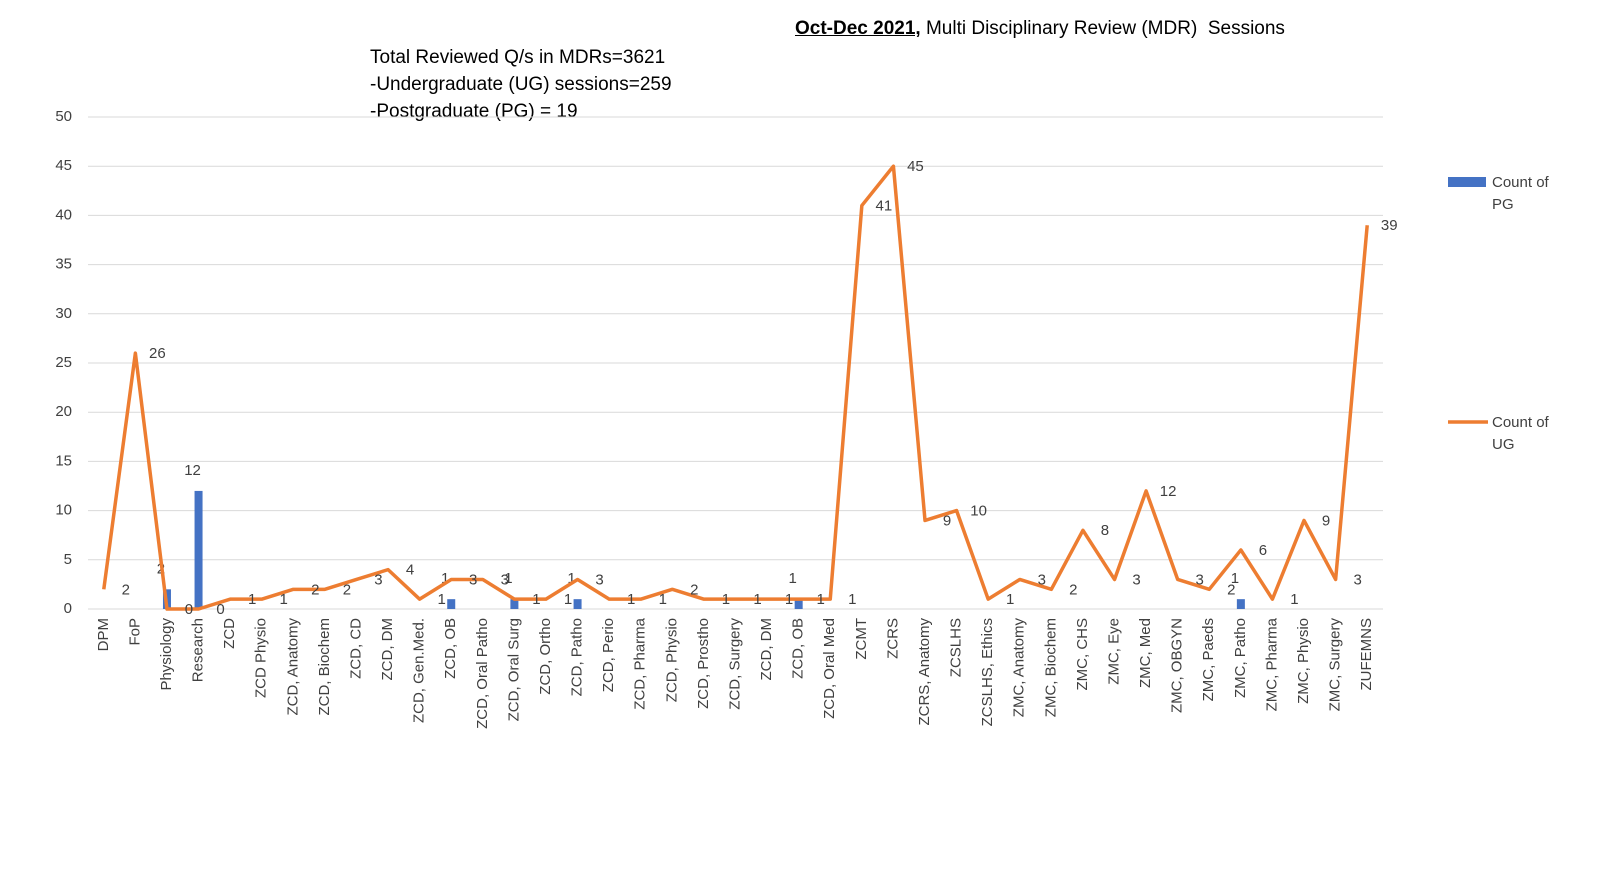 The width and height of the screenshot is (1605, 872). What do you see at coordinates (1303, 661) in the screenshot?
I see `x-tick-label: ZMC, Physio` at bounding box center [1303, 661].